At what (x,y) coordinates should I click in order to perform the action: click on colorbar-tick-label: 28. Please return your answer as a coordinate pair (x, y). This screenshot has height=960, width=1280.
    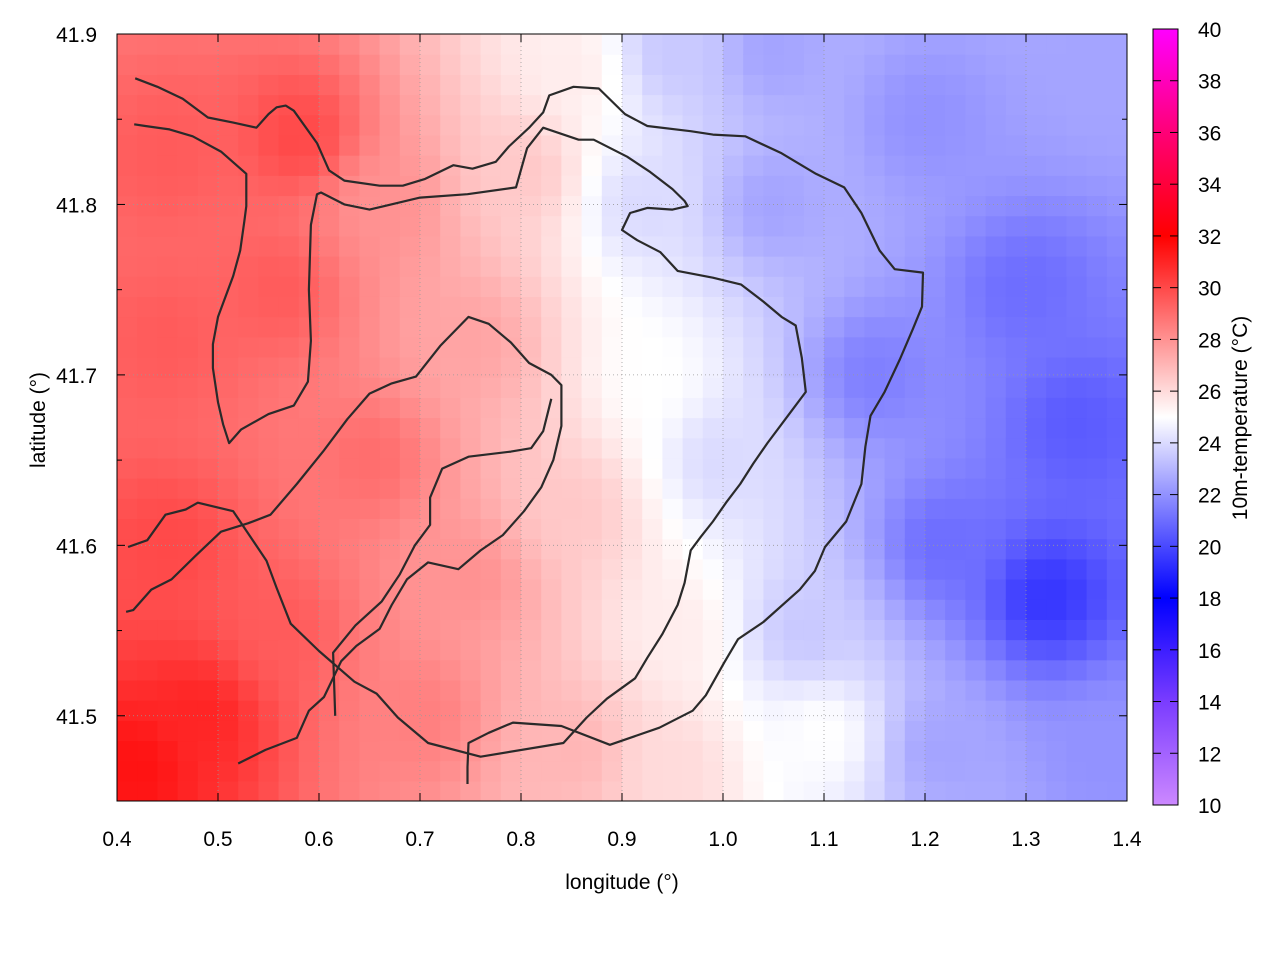
    Looking at the image, I should click on (1209, 340).